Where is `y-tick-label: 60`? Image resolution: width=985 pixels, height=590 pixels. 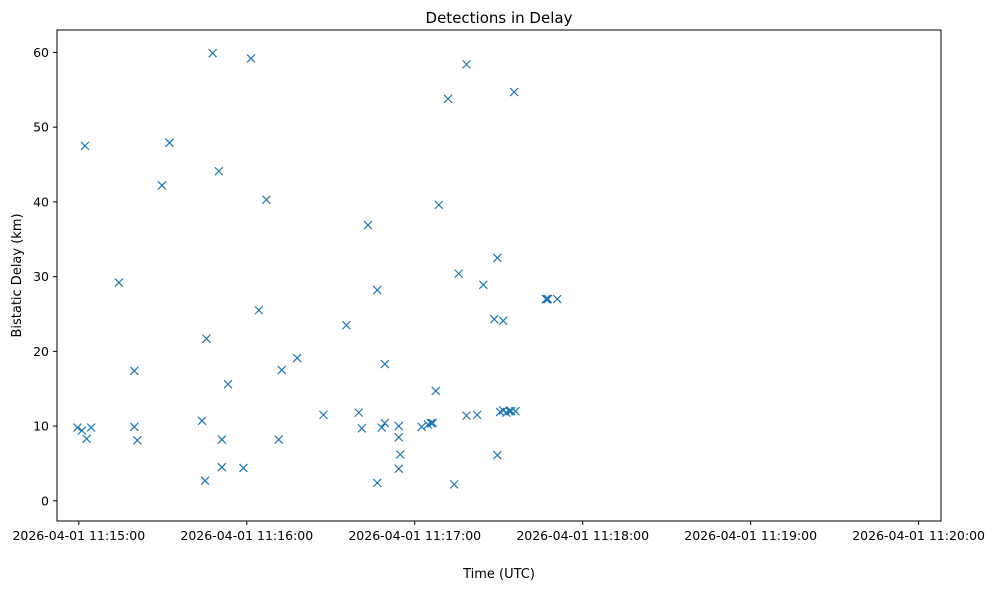 y-tick-label: 60 is located at coordinates (41, 52).